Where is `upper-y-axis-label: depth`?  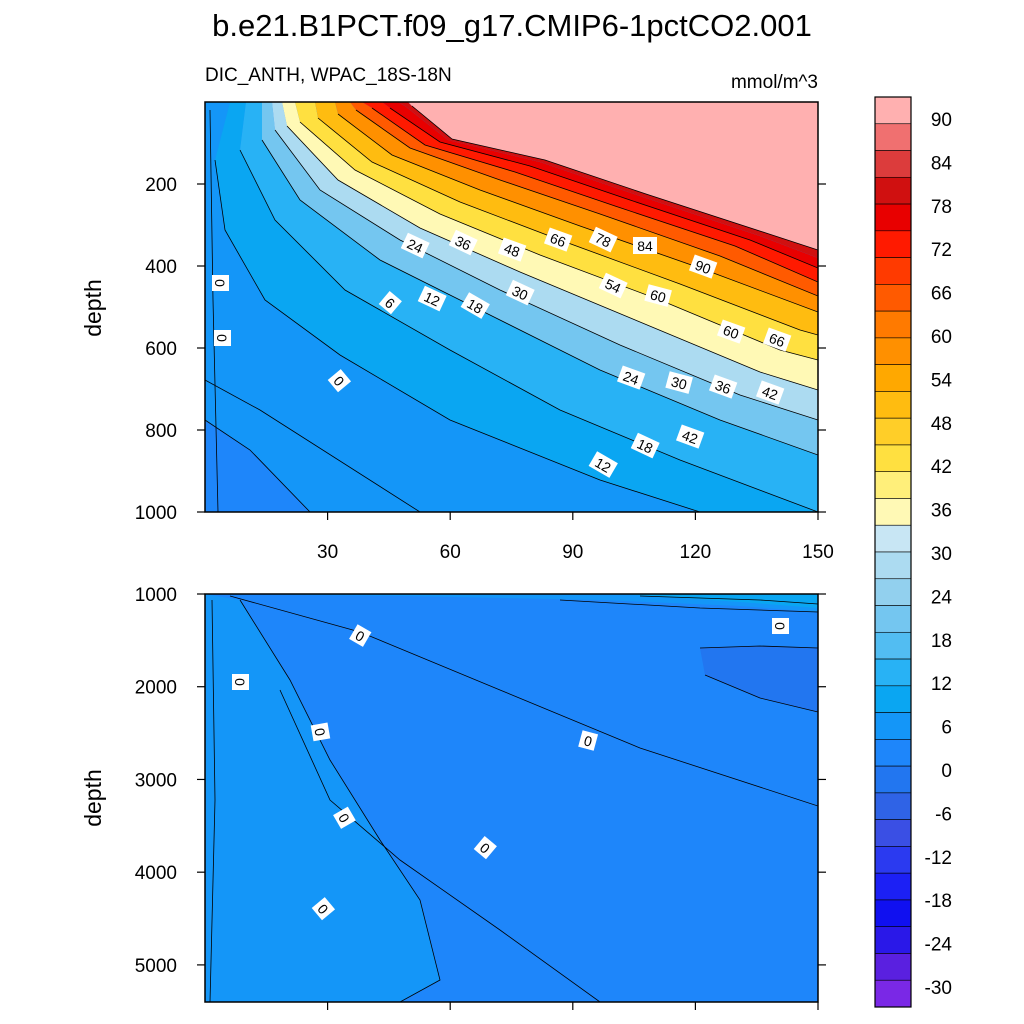
upper-y-axis-label: depth is located at coordinates (93, 308).